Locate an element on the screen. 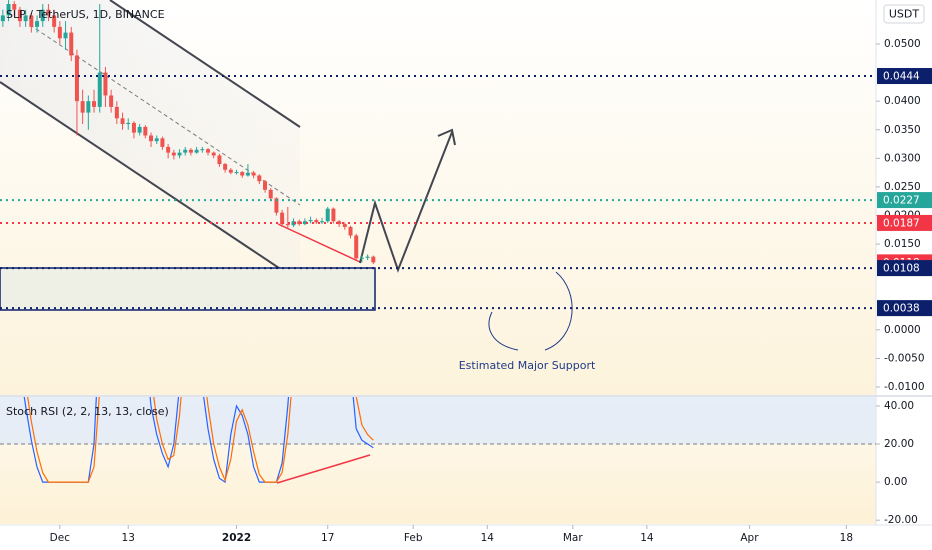 The width and height of the screenshot is (932, 550). price-badge-label: 0.0227 is located at coordinates (901, 201).